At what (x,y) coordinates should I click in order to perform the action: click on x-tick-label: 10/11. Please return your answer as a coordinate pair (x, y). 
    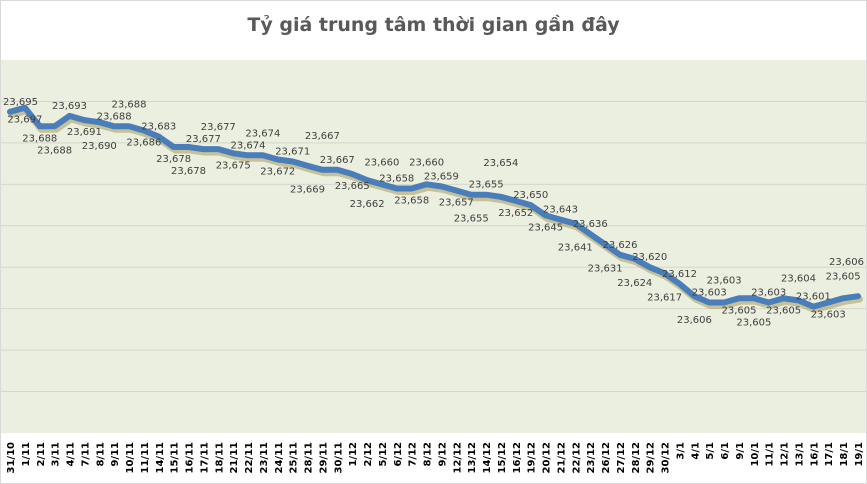
    Looking at the image, I should click on (130, 458).